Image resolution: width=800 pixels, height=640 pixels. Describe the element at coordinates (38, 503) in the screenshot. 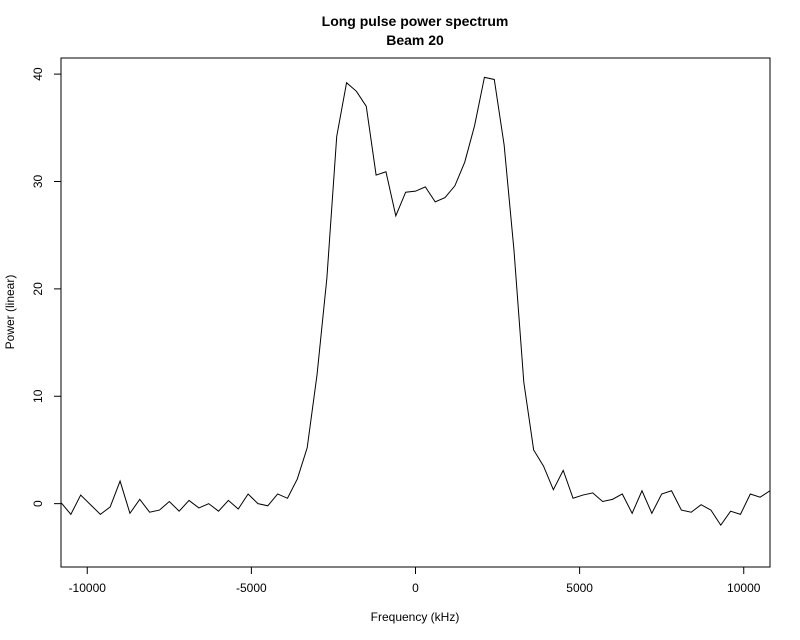

I see `y-tick-label: 0` at that location.